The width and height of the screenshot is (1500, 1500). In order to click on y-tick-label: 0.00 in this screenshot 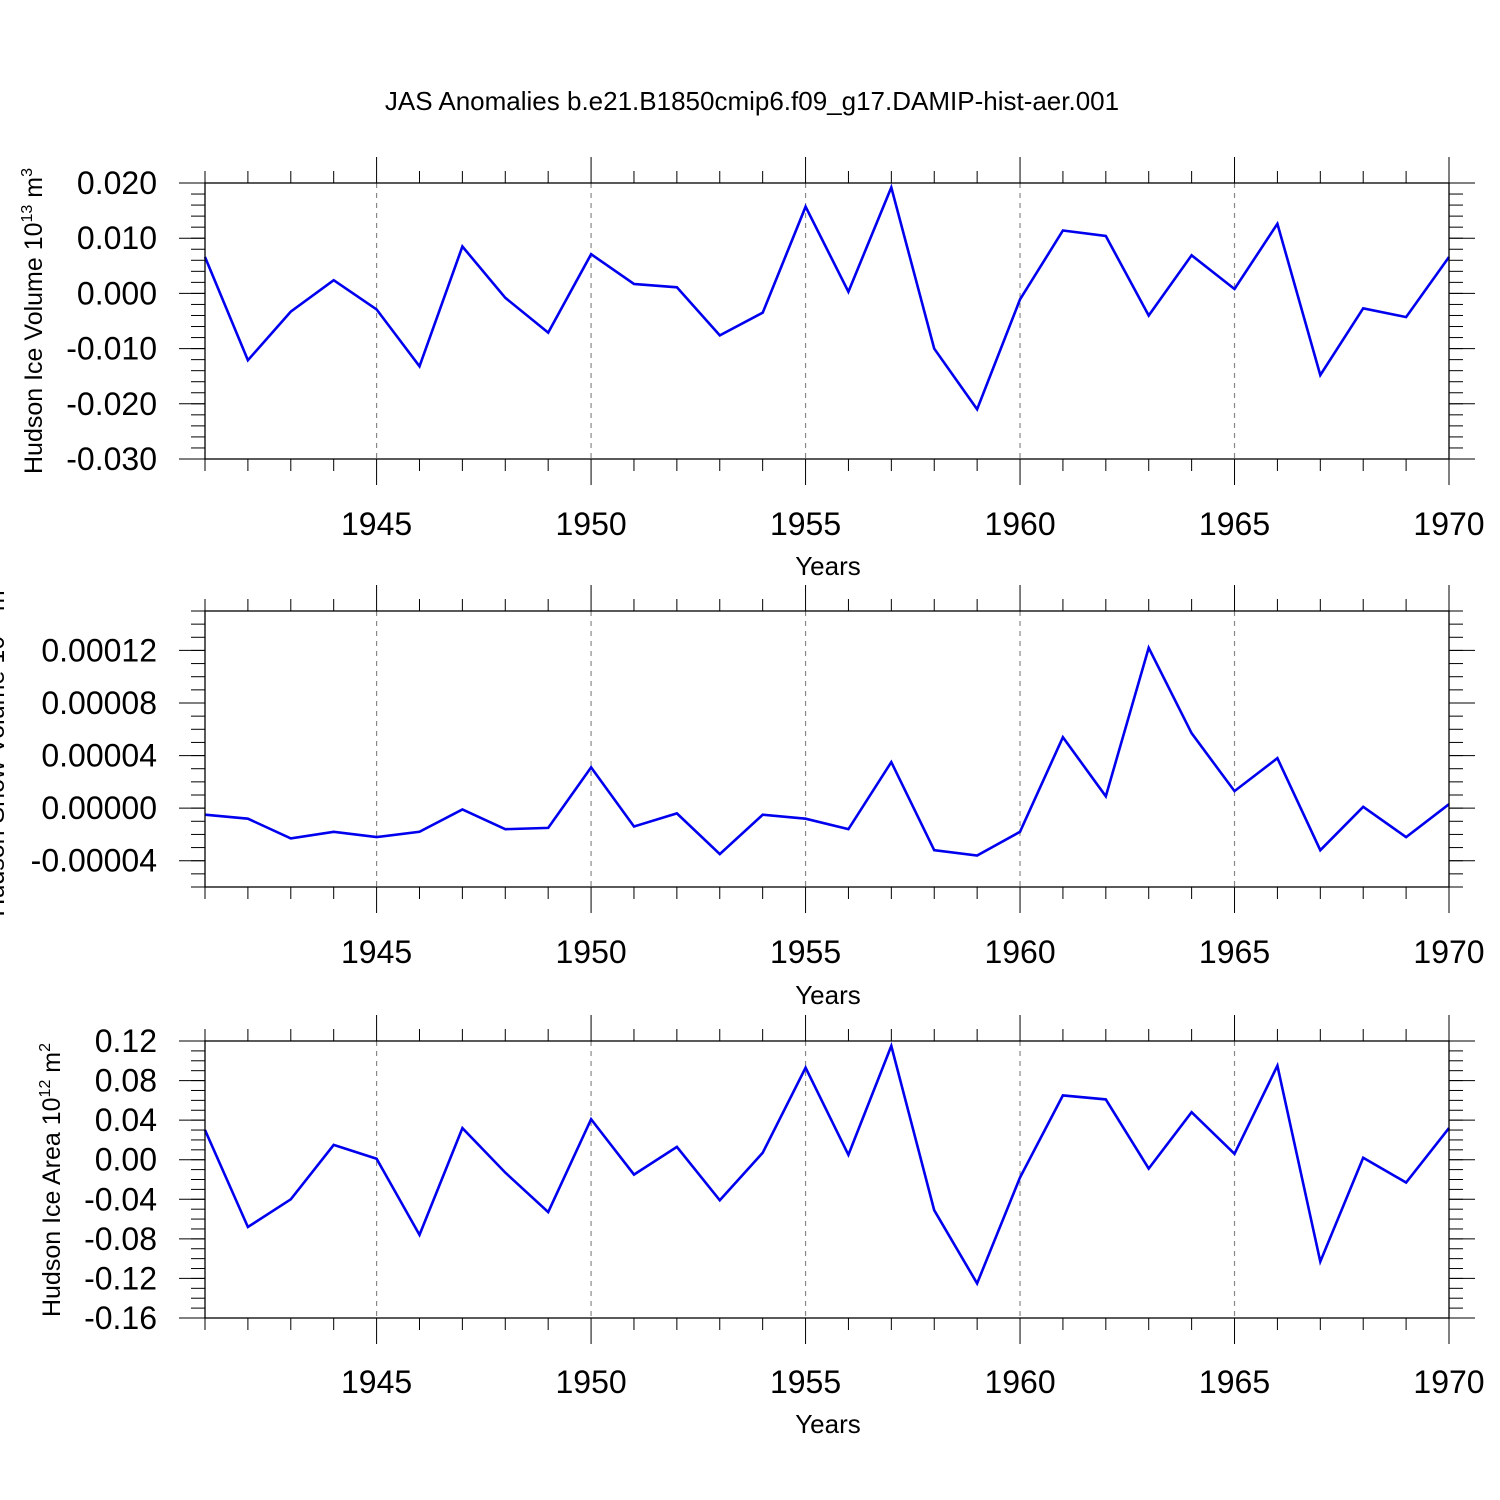, I will do `click(126, 1160)`.